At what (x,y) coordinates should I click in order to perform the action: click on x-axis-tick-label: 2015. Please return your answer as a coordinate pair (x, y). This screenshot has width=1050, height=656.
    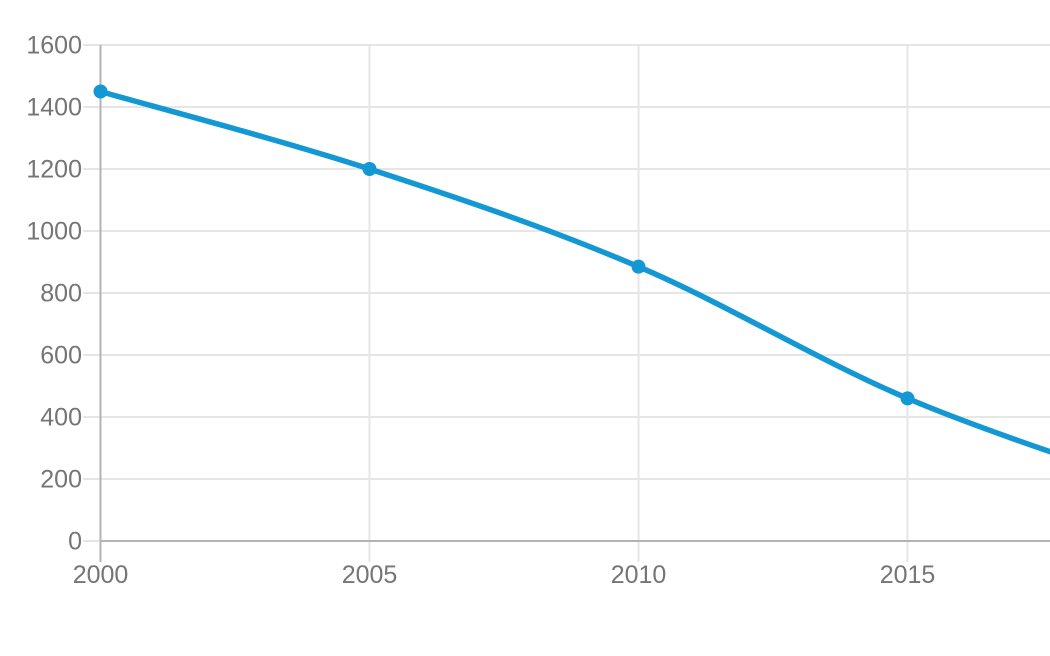
    Looking at the image, I should click on (908, 575).